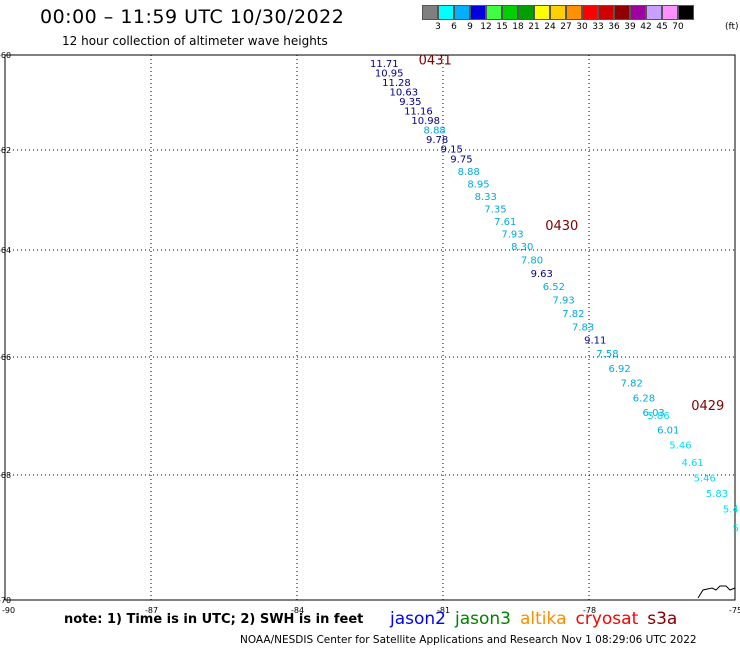  Describe the element at coordinates (598, 27) in the screenshot. I see `scale-label: 33` at that location.